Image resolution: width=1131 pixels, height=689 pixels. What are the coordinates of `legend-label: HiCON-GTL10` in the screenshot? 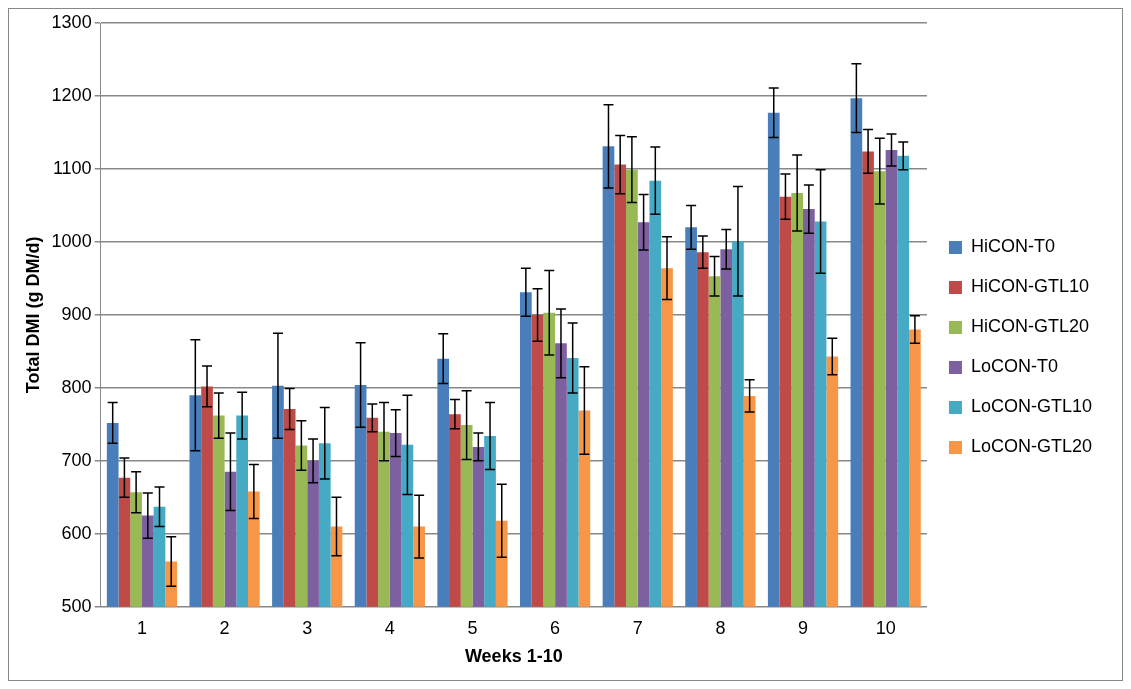 It's located at (1029, 286).